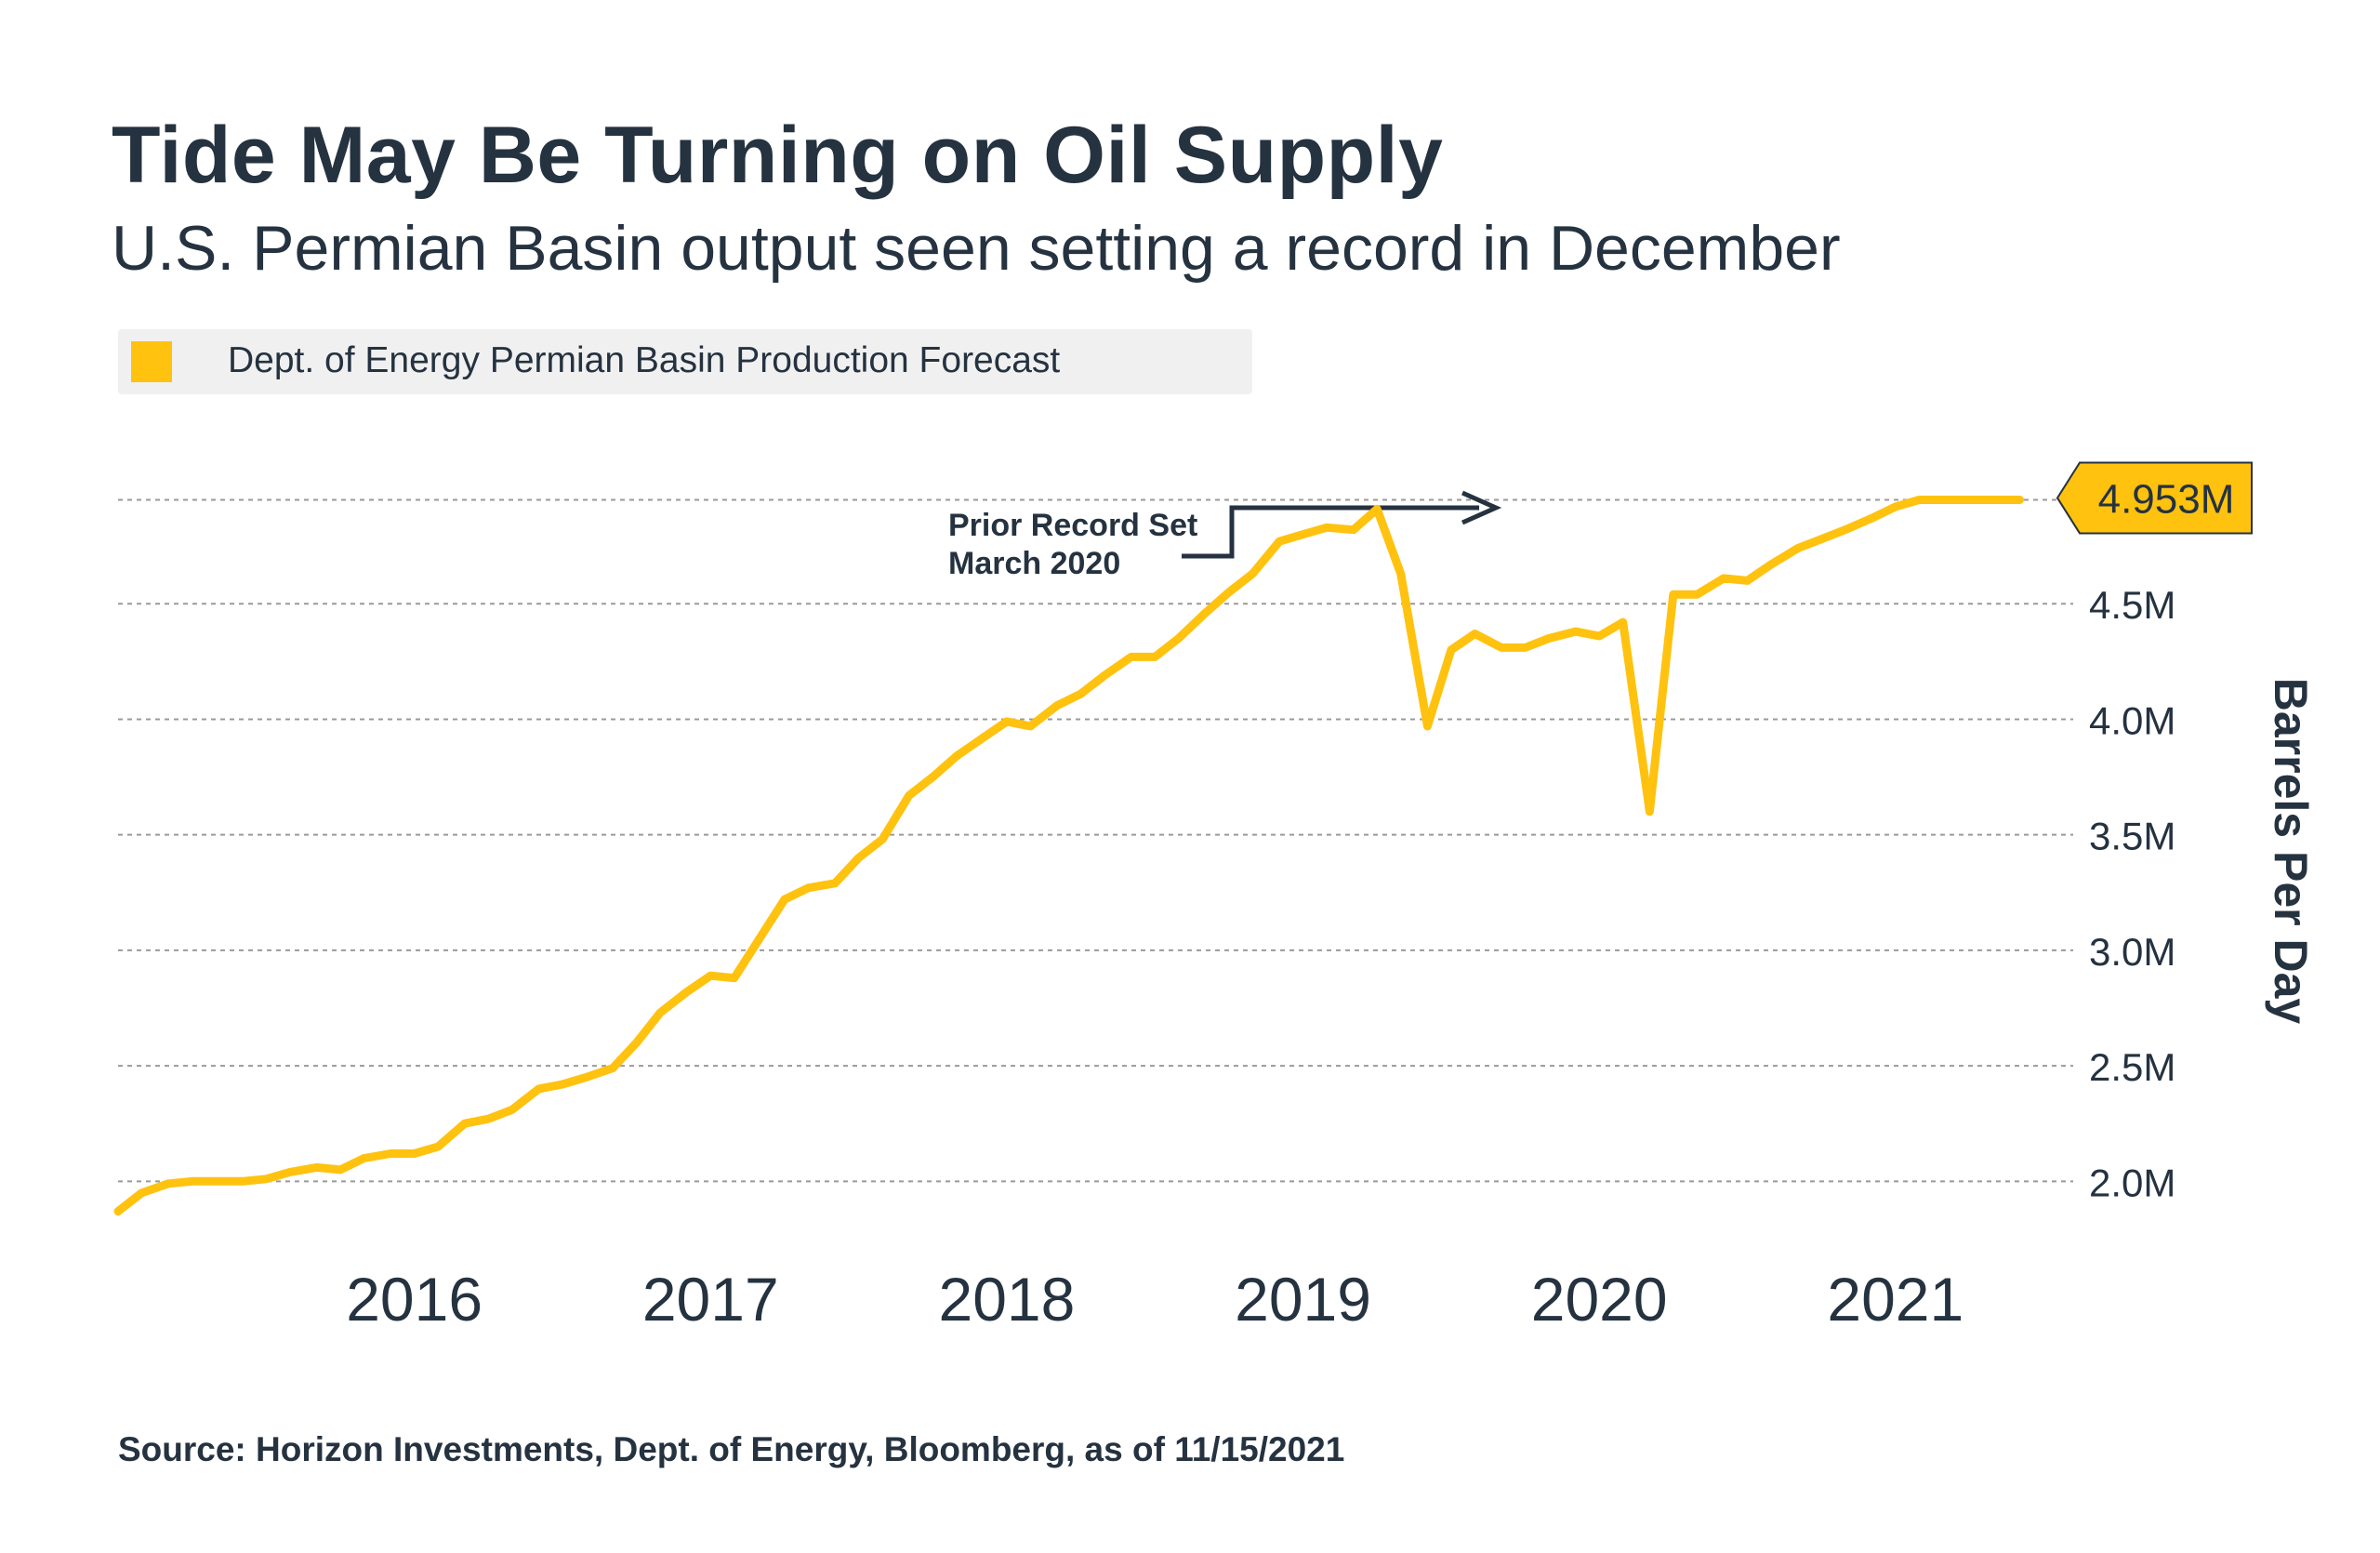 This screenshot has width=2380, height=1553. I want to click on annotation-text: Prior Record Set, so click(1072, 525).